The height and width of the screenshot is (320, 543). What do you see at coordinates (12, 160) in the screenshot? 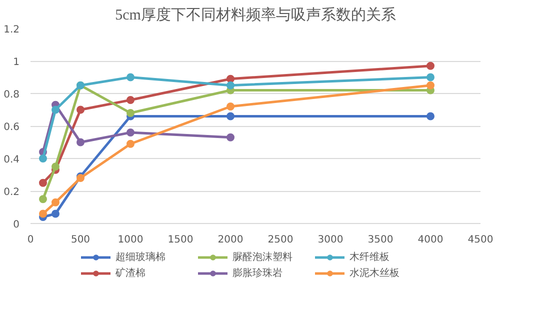
I see `y-tick-label: 0.4` at bounding box center [12, 160].